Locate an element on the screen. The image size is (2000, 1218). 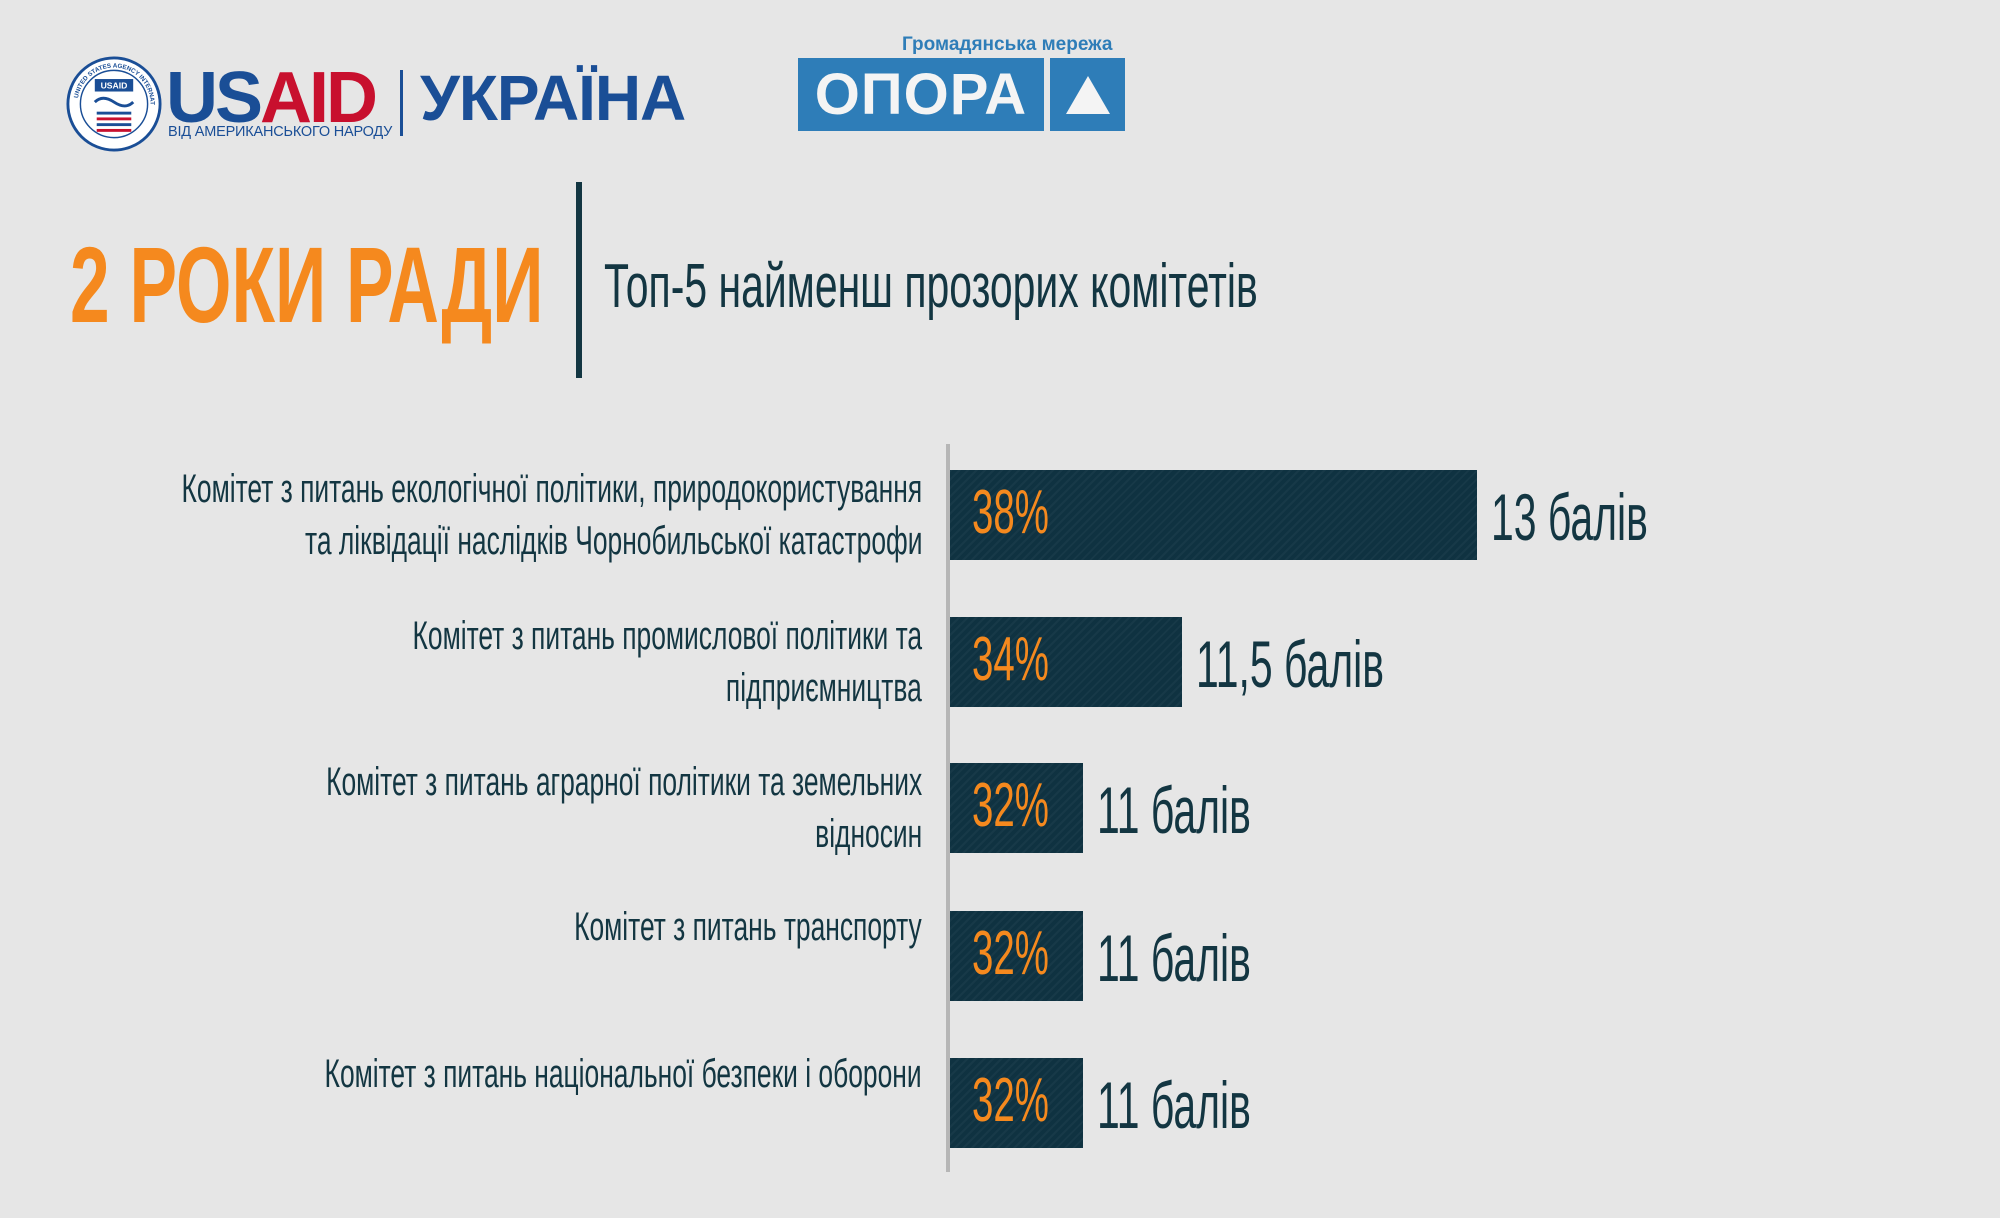
opora-logo-box: ОПОРА is located at coordinates (921, 94).